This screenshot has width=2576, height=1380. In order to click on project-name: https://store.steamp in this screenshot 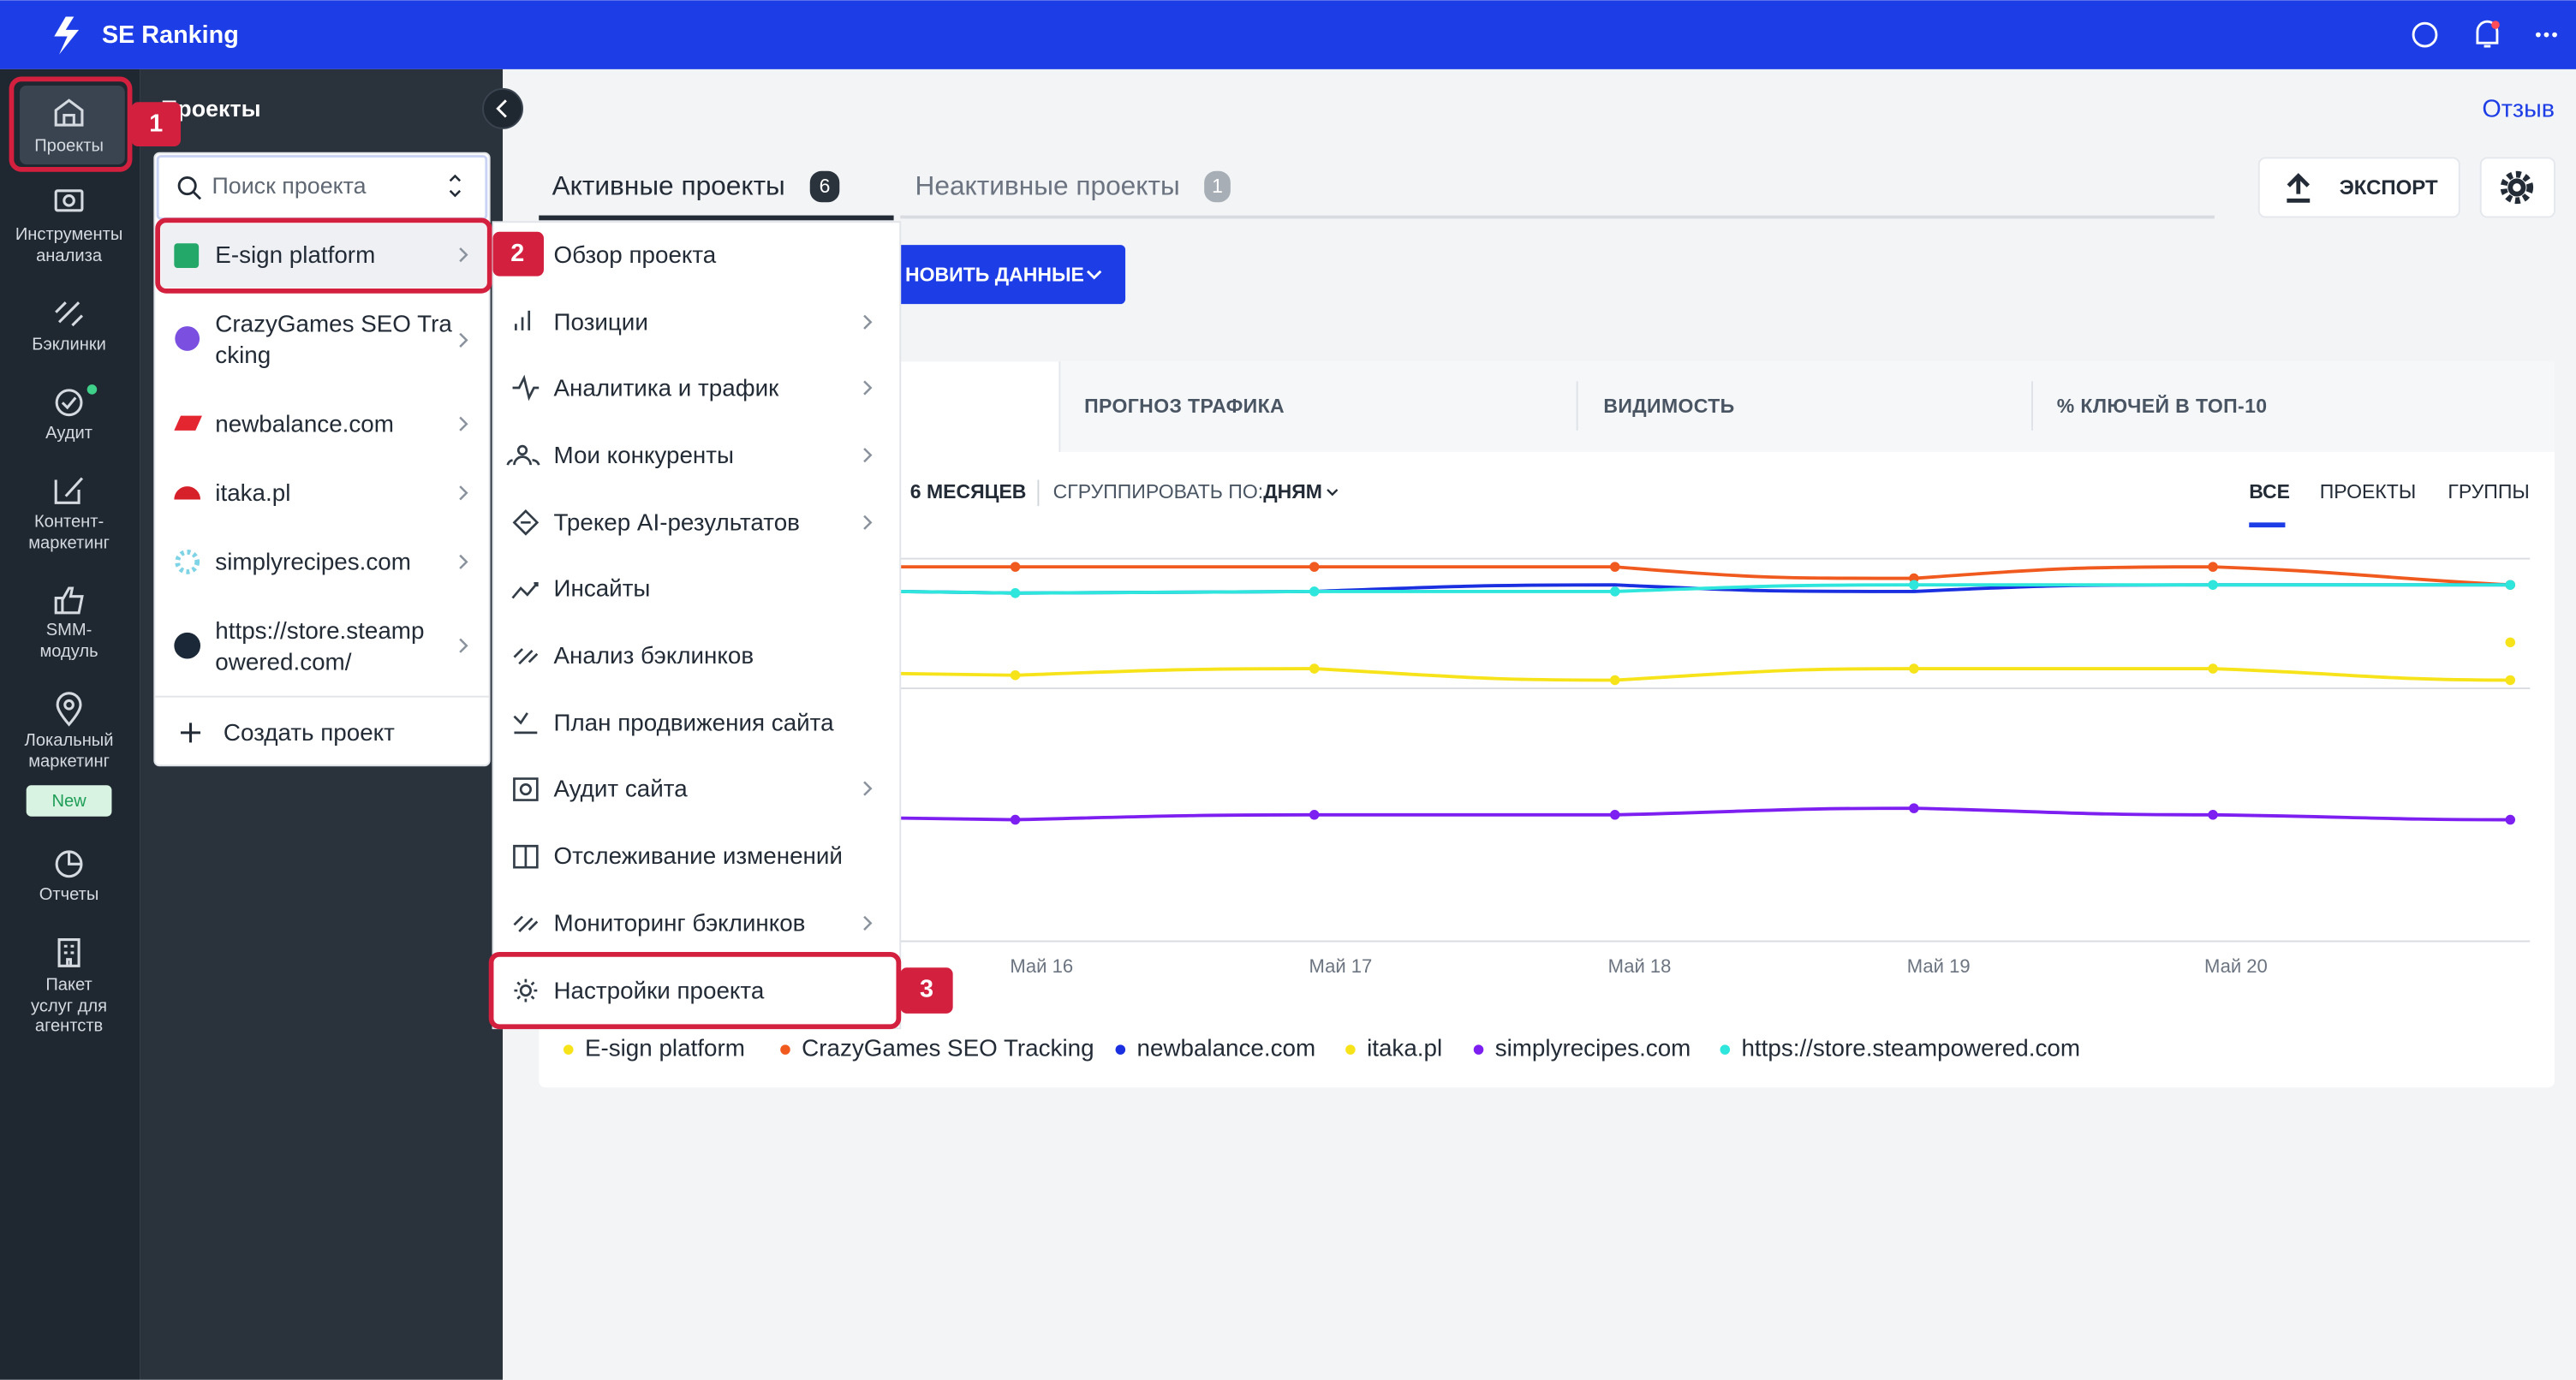, I will do `click(319, 630)`.